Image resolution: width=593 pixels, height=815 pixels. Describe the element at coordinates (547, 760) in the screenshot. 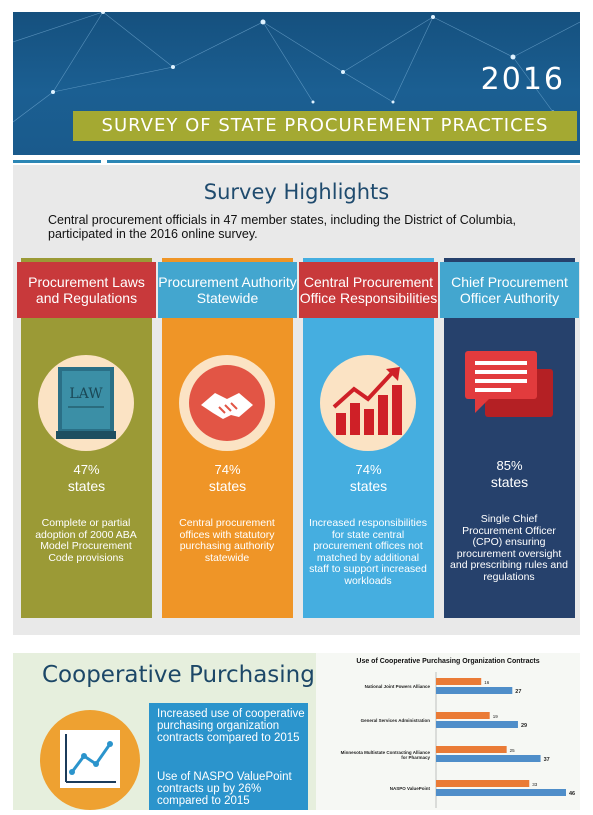

I see `data-label: 37` at that location.